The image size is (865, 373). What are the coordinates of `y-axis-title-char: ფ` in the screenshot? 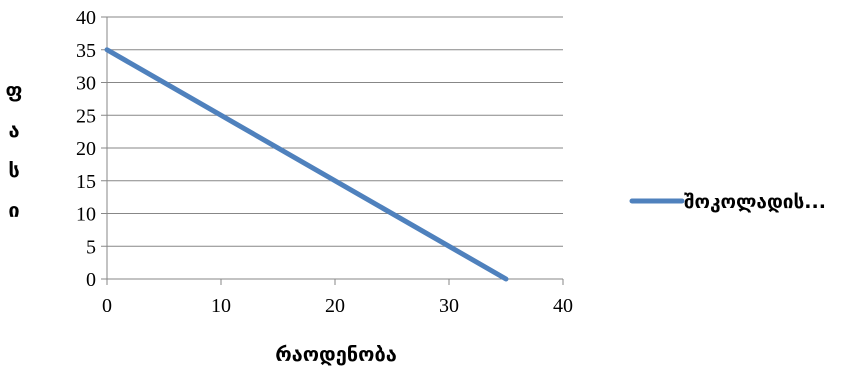 It's located at (13, 90).